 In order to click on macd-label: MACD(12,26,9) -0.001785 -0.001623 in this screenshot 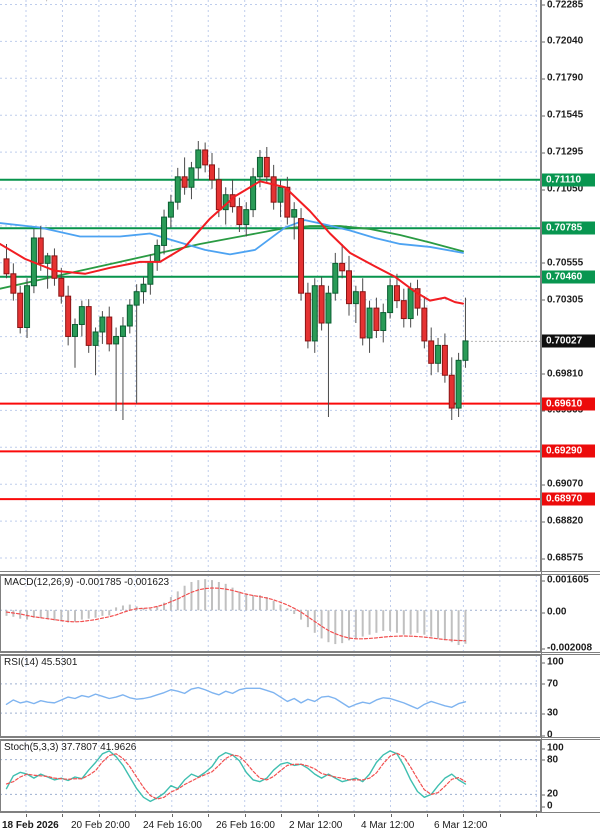, I will do `click(87, 582)`.